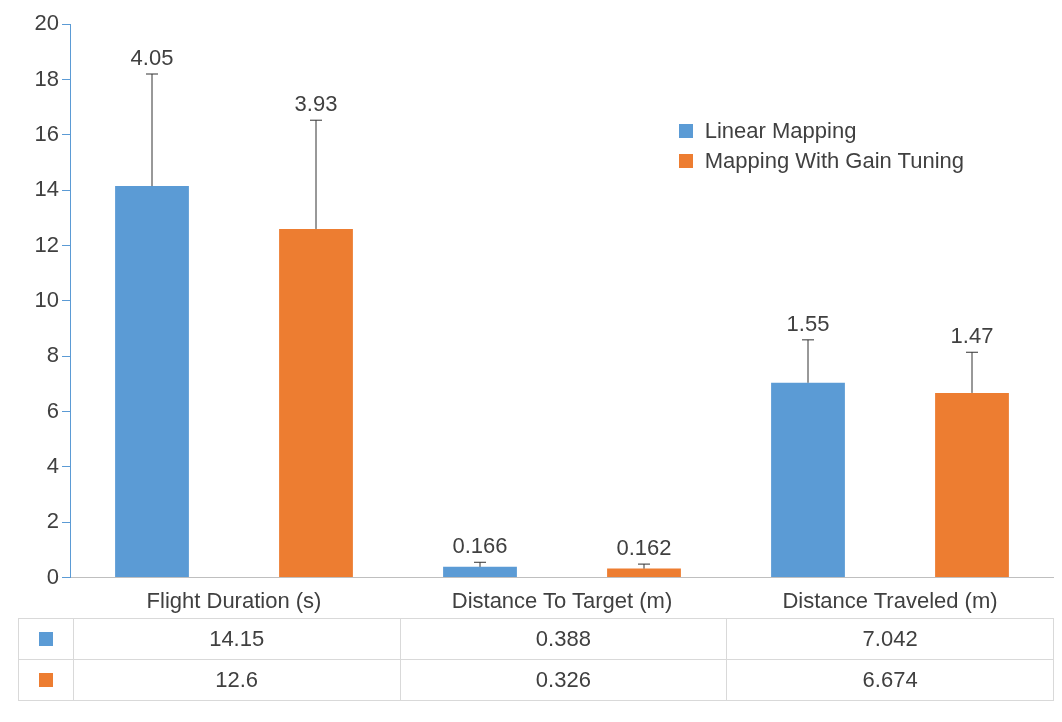  Describe the element at coordinates (46, 23) in the screenshot. I see `y-tick-label: 20` at that location.